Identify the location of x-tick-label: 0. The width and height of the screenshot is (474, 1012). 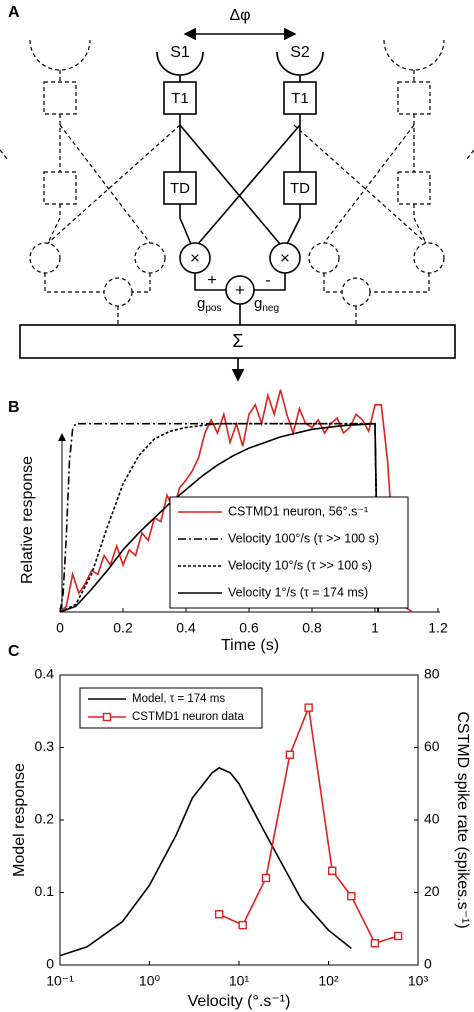
(60, 628).